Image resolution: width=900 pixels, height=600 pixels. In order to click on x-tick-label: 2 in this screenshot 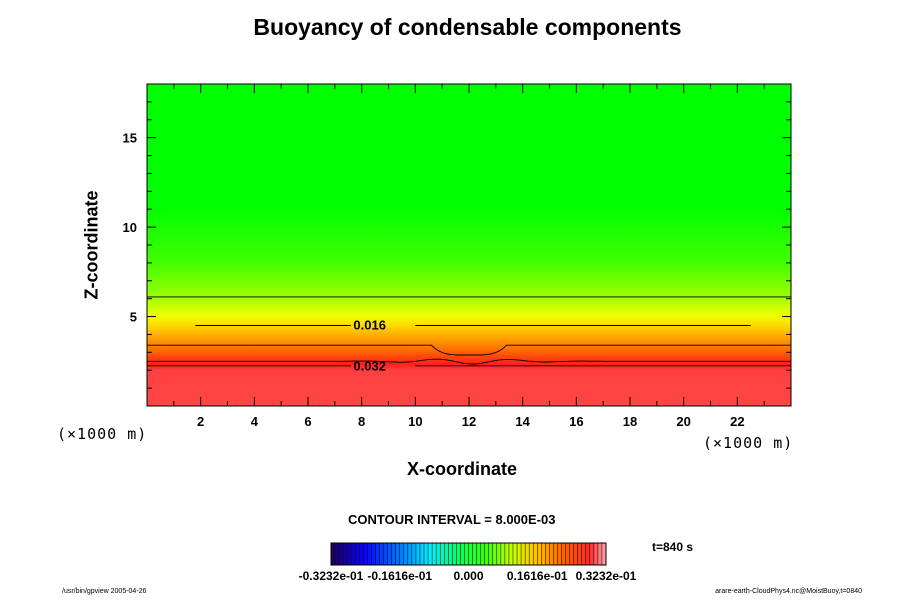, I will do `click(200, 421)`.